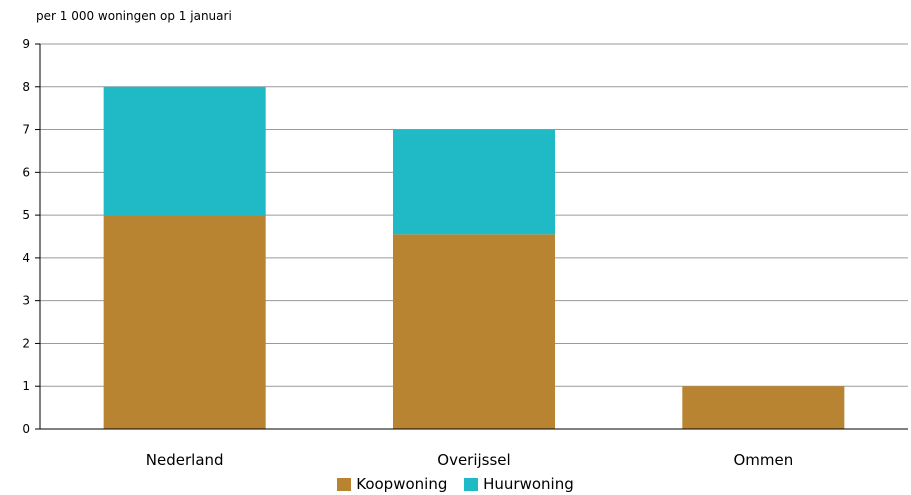  What do you see at coordinates (26, 130) in the screenshot?
I see `y-tick-label-7: 7` at bounding box center [26, 130].